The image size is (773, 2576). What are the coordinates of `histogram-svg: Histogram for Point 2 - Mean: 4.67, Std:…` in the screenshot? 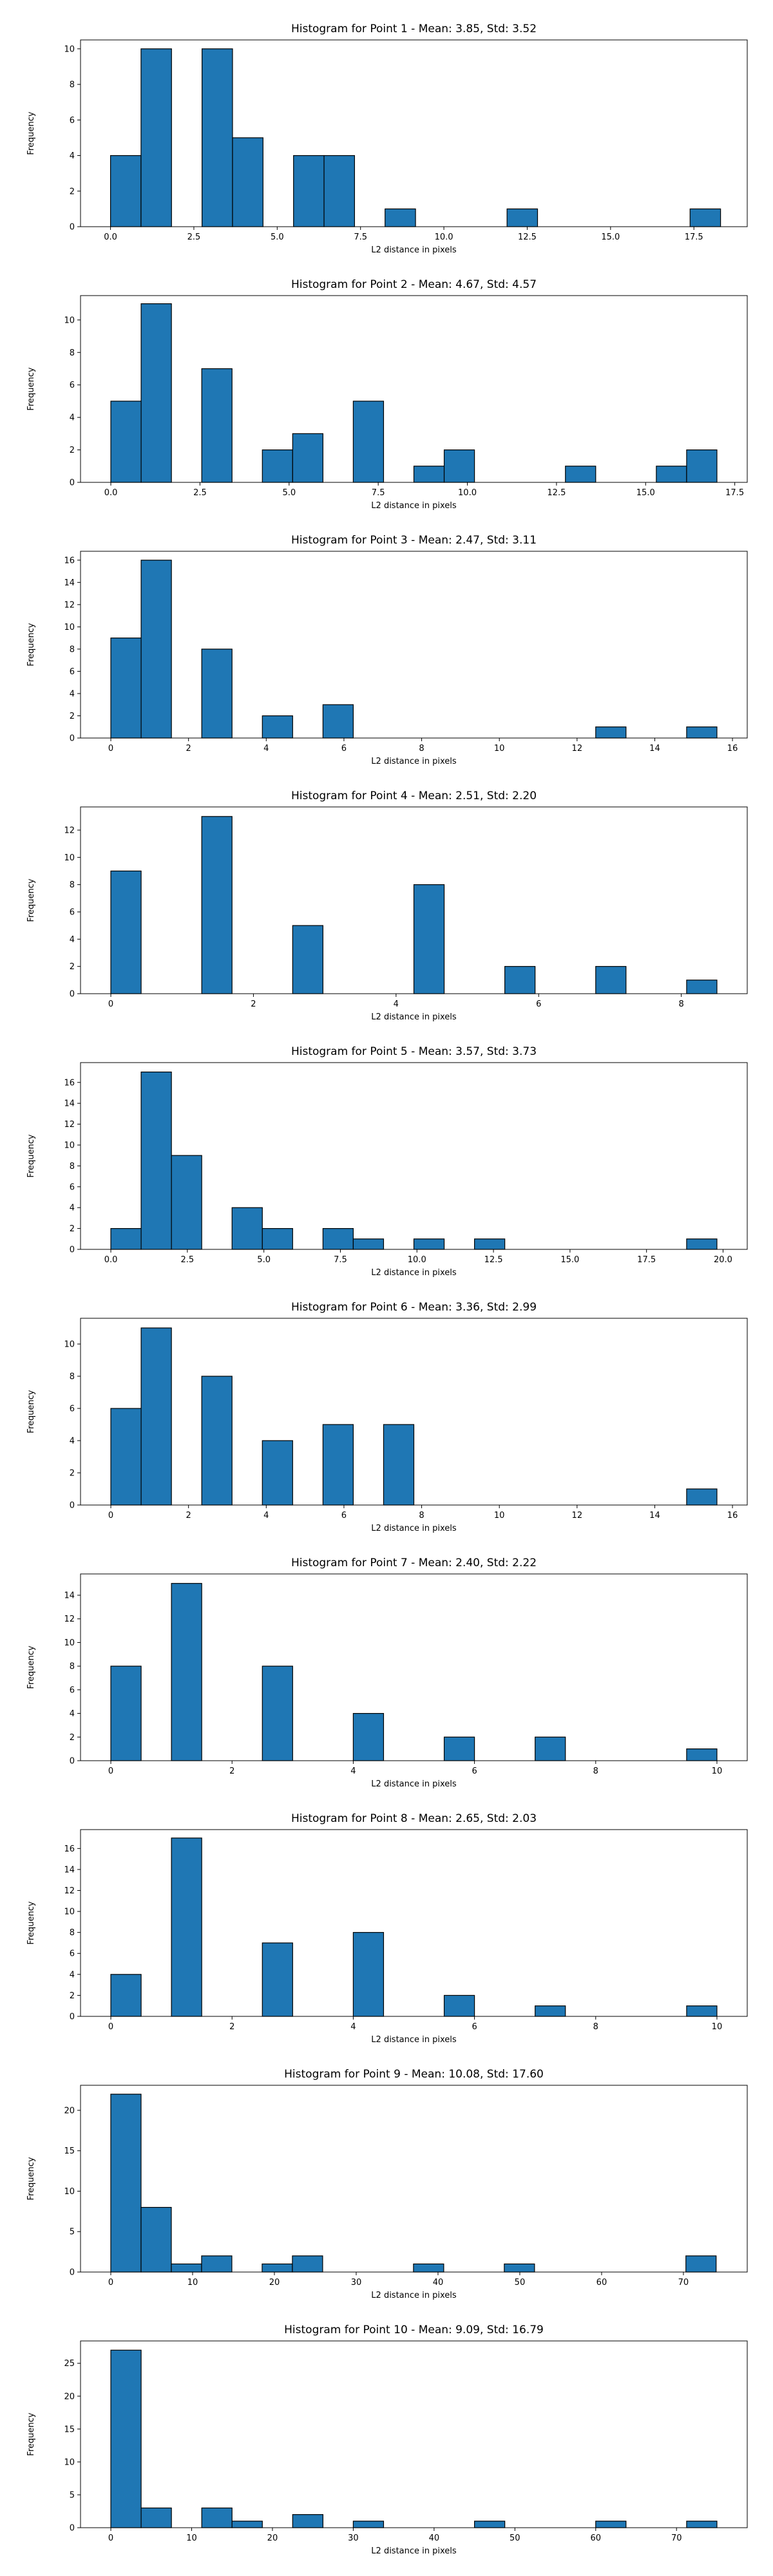 It's located at (387, 395).